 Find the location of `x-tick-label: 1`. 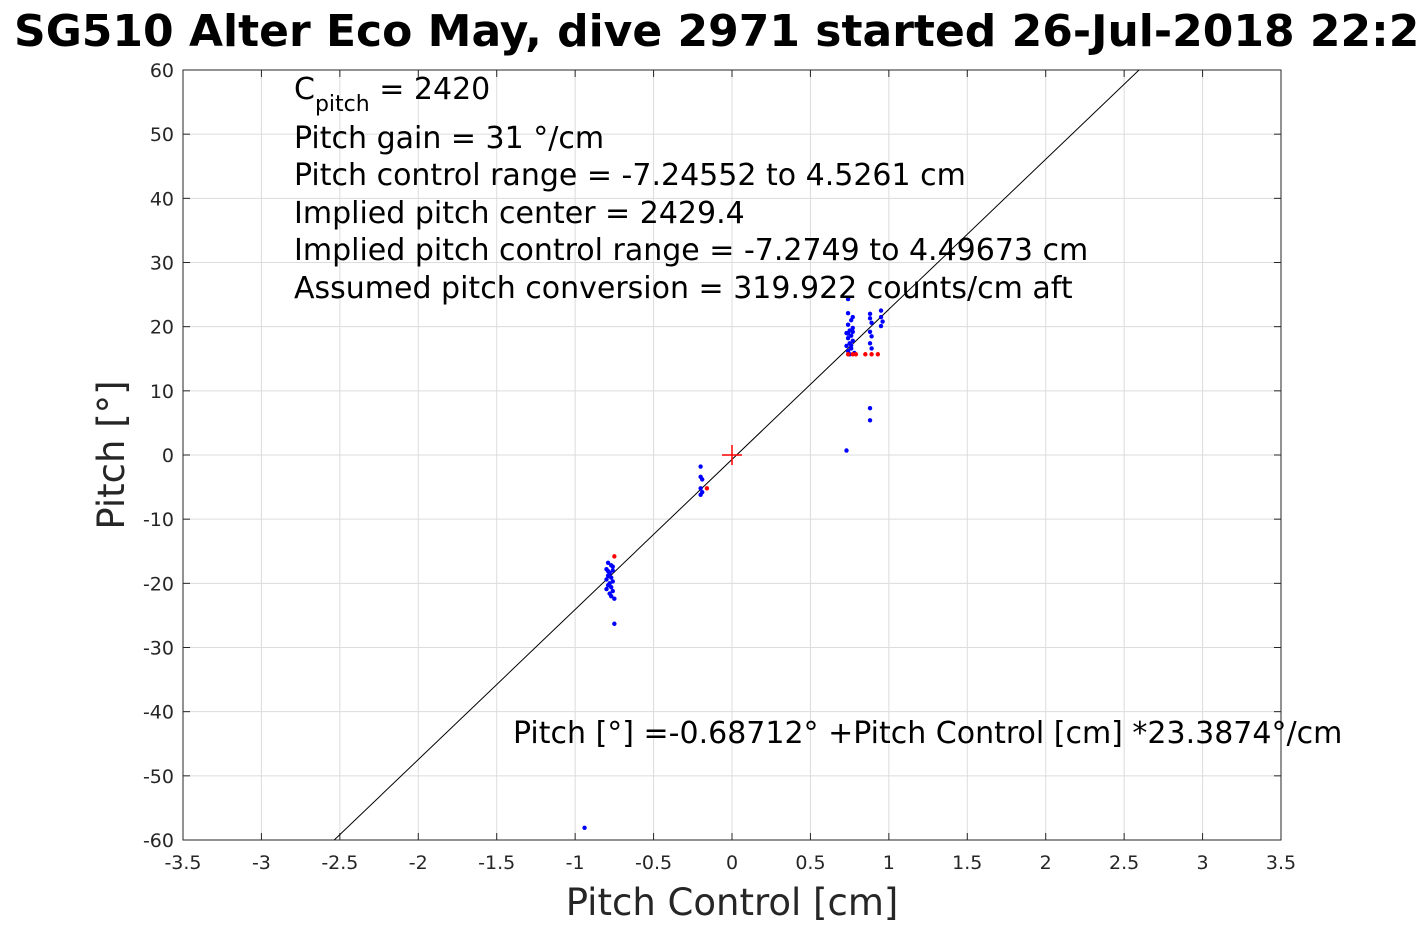

x-tick-label: 1 is located at coordinates (889, 863).